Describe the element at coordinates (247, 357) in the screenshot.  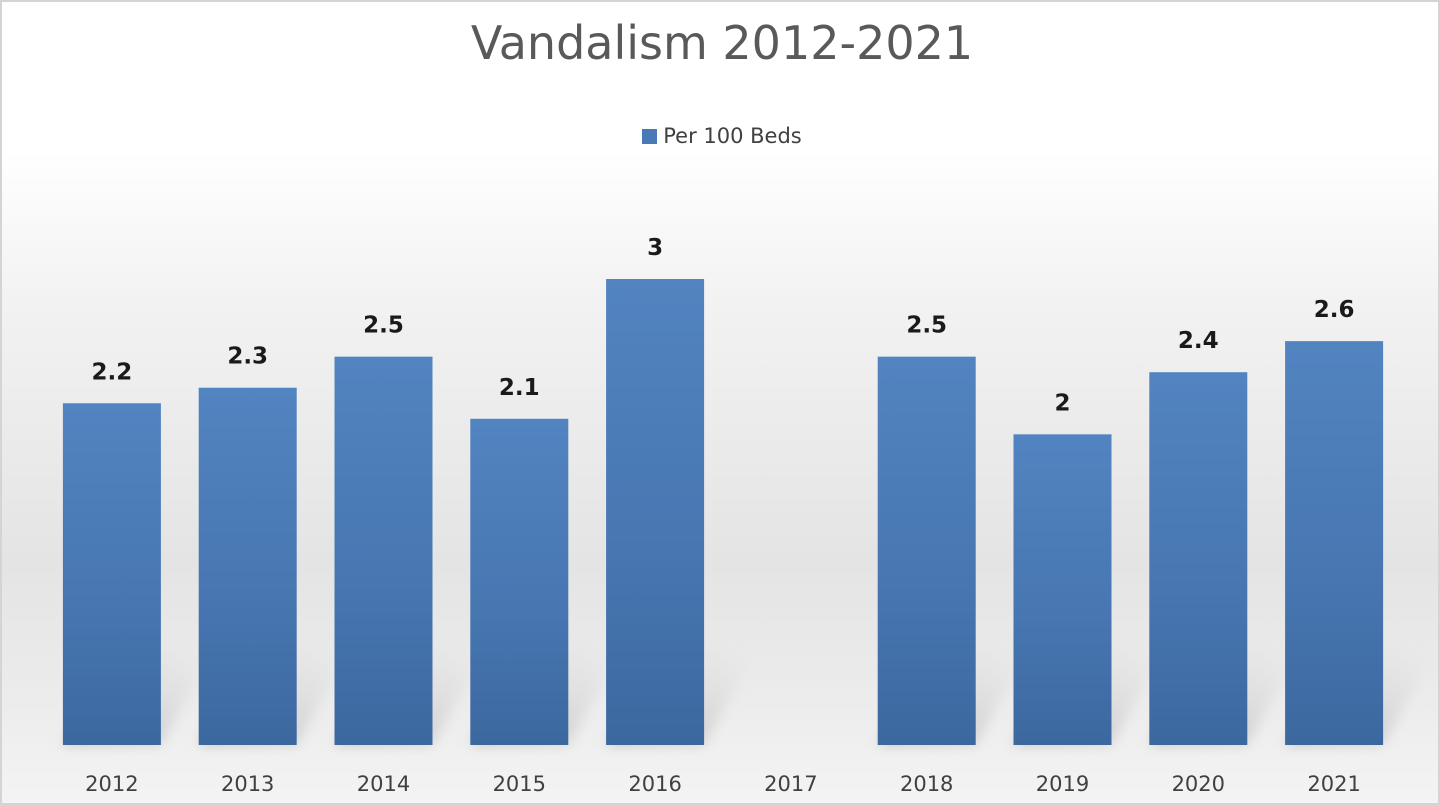
I see `data-label-2013: 2.3` at that location.